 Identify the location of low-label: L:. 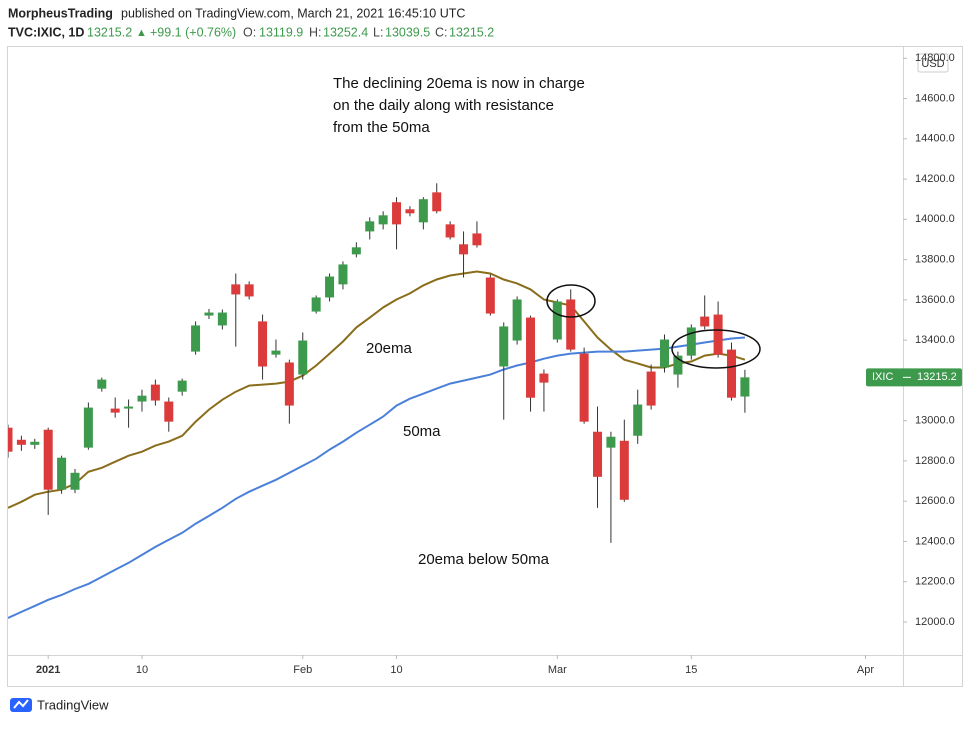
(378, 32).